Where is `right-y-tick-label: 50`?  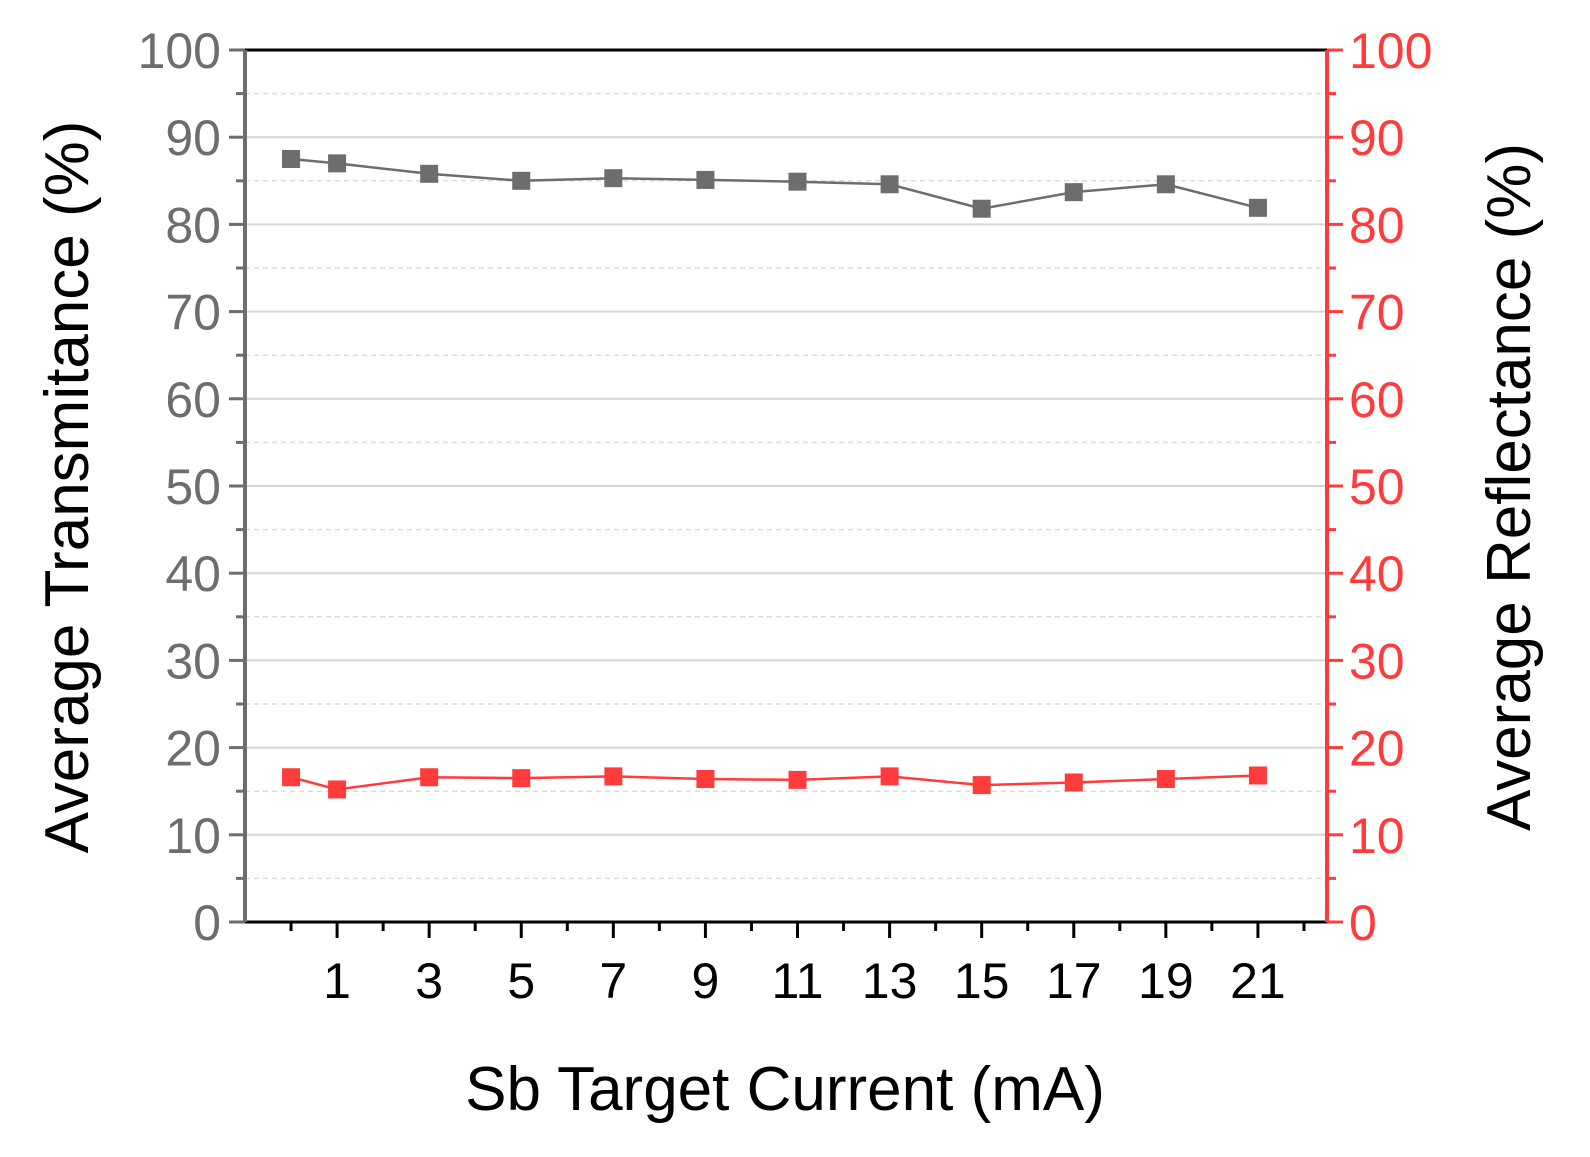 right-y-tick-label: 50 is located at coordinates (1377, 487).